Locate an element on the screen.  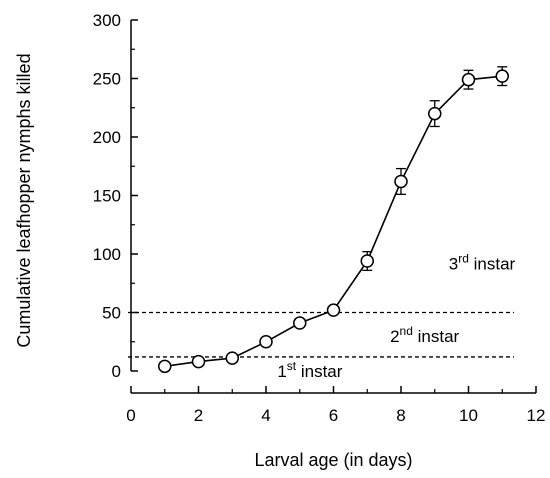
y-tick-label: 0 is located at coordinates (116, 371).